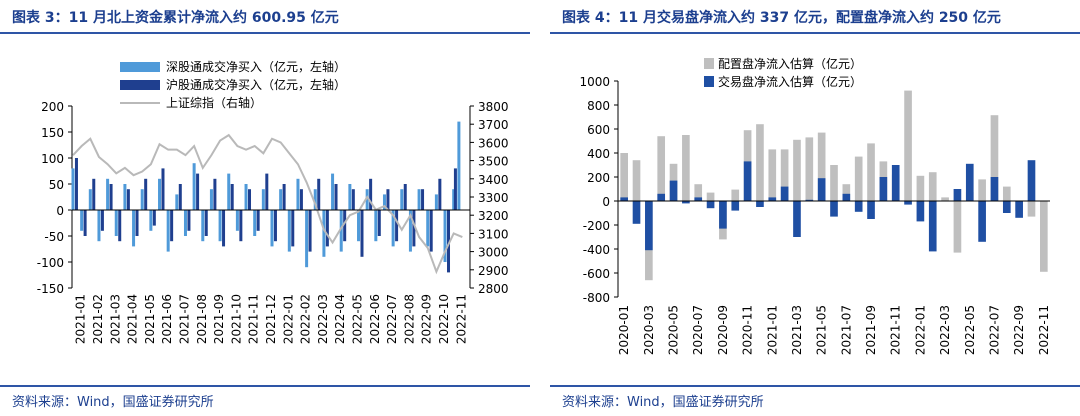  Describe the element at coordinates (871, 330) in the screenshot. I see `x-tick-label: 2021-09` at that location.